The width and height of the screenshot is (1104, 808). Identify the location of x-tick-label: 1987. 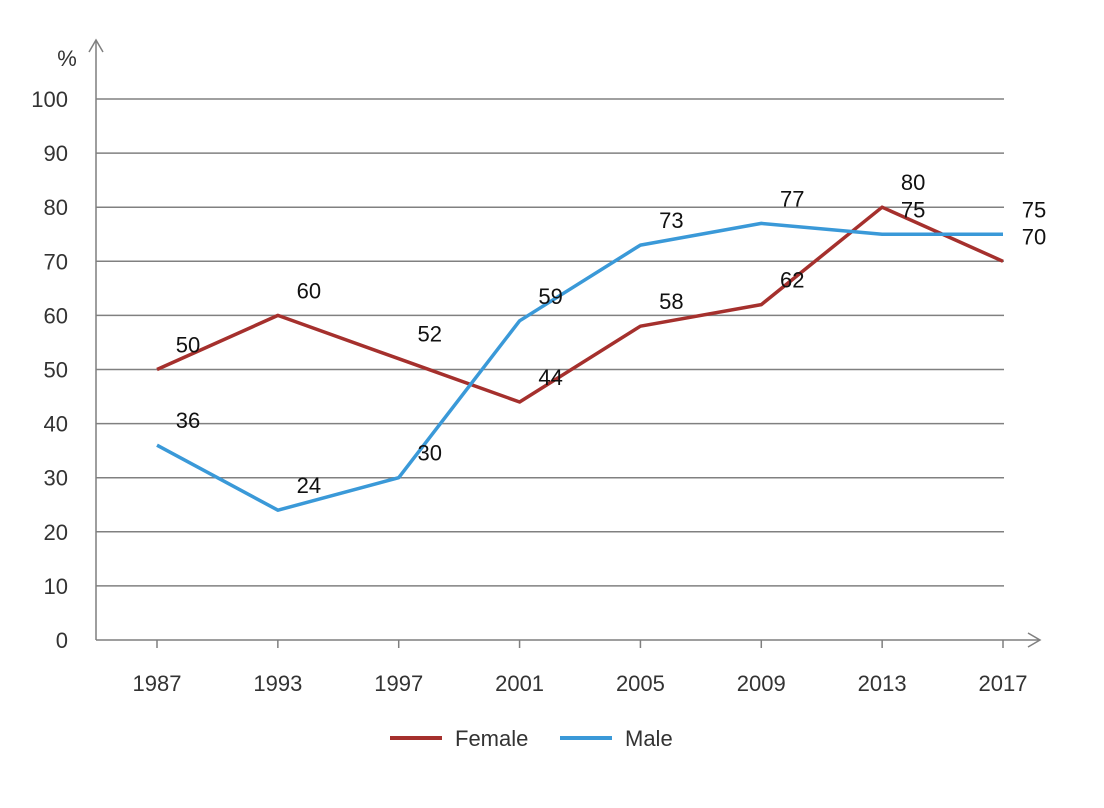
(157, 683).